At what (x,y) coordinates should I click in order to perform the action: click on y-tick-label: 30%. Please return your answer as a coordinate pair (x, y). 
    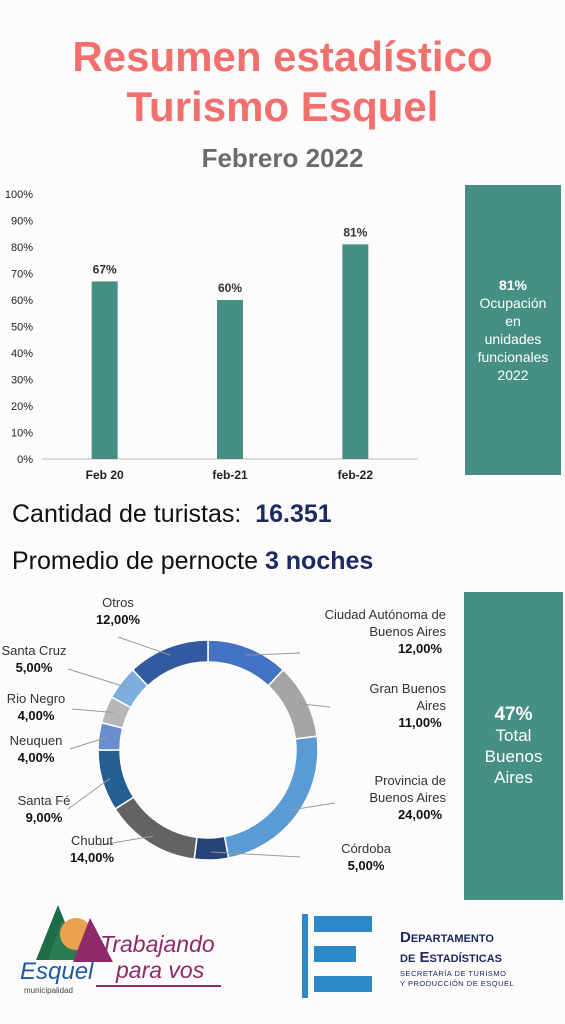
    Looking at the image, I should click on (22, 381).